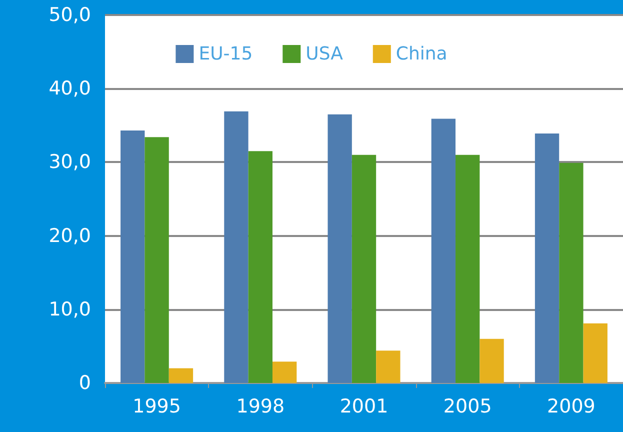 The image size is (623, 432). What do you see at coordinates (467, 407) in the screenshot?
I see `x-tick-label: 2005` at bounding box center [467, 407].